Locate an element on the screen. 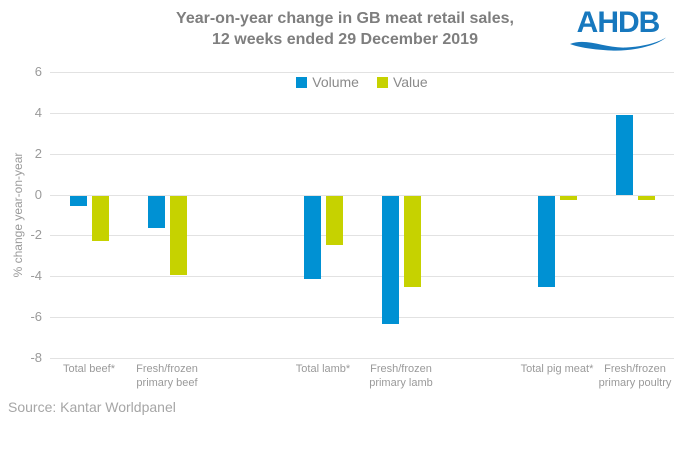  legend-label-volume: Volume is located at coordinates (335, 82).